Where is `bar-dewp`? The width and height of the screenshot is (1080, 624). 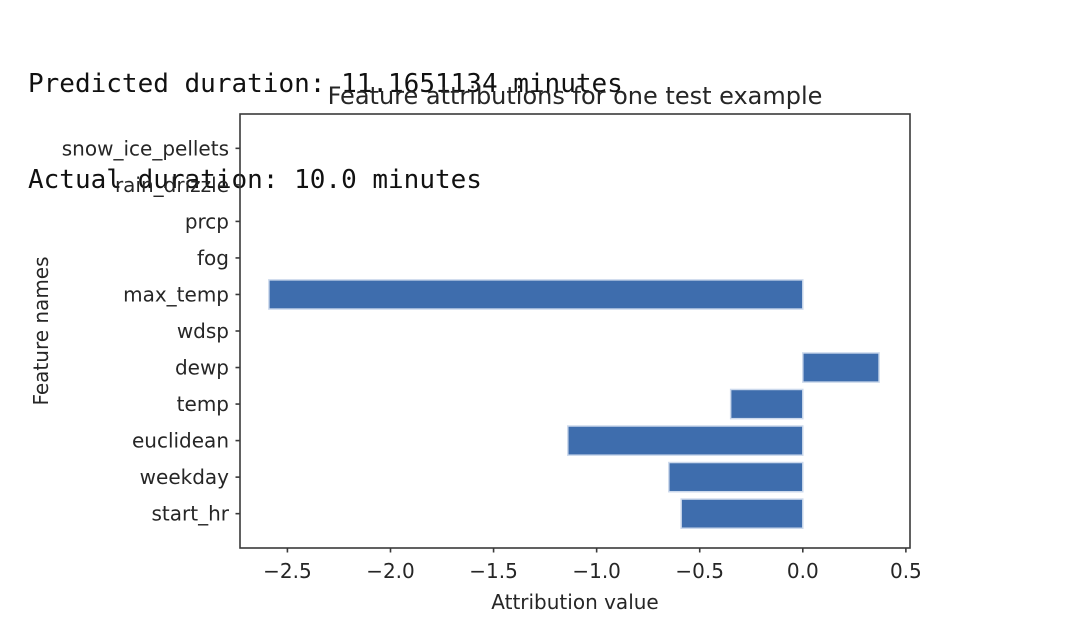 bar-dewp is located at coordinates (841, 367).